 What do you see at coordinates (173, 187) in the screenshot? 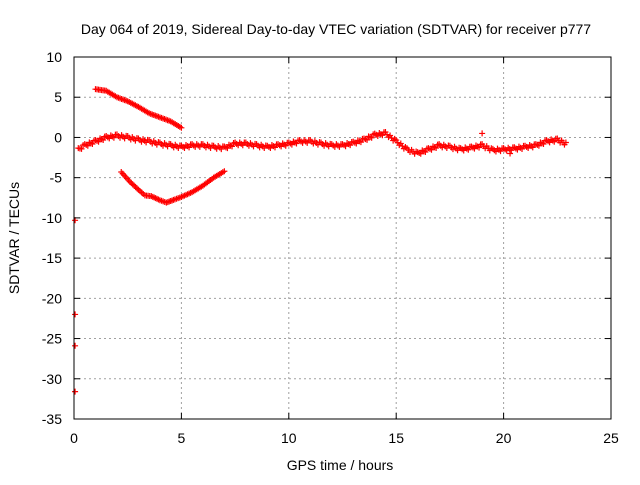
I see `series-lower-arc` at bounding box center [173, 187].